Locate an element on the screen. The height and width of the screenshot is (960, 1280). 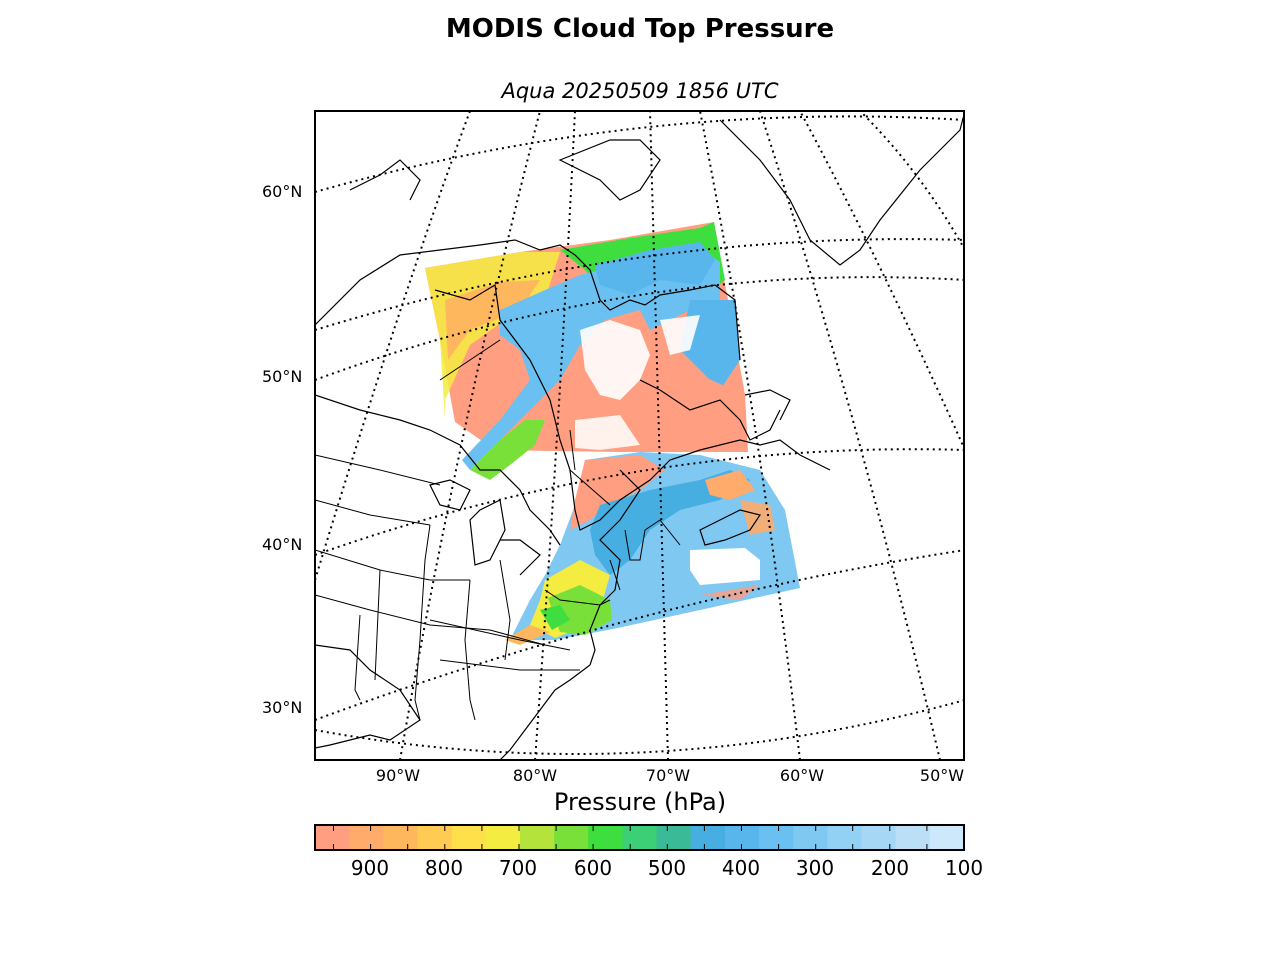
colorbar-tick-500: 500 is located at coordinates (667, 868).